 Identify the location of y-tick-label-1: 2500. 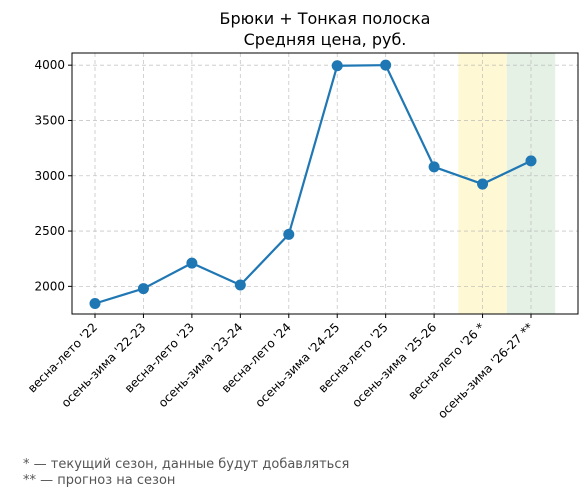
(49, 231).